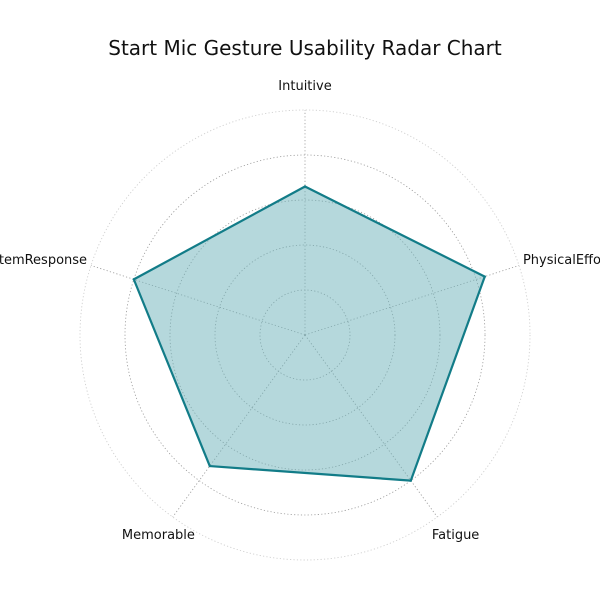 Image resolution: width=600 pixels, height=600 pixels. I want to click on axis-label-systemresponse: SystemResponse, so click(43, 260).